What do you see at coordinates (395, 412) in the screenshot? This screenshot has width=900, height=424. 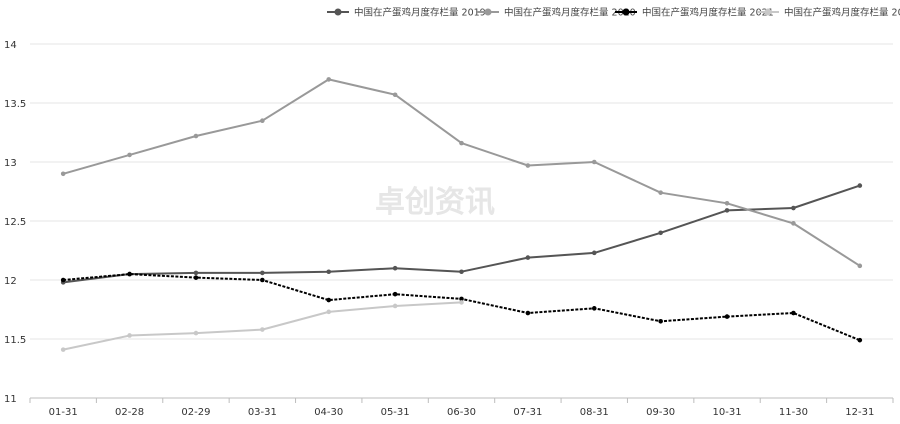 I see `x-tick-label: 05-31` at bounding box center [395, 412].